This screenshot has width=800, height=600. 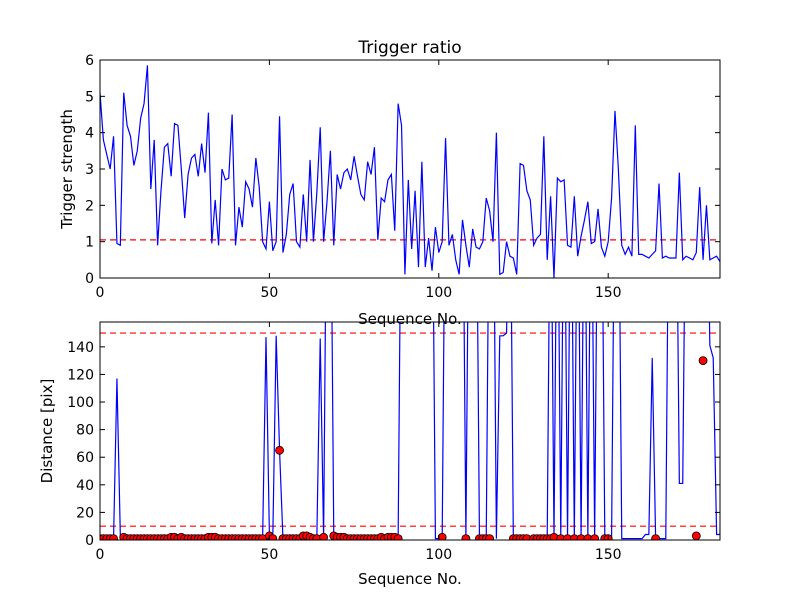 What do you see at coordinates (89, 206) in the screenshot?
I see `y-tick-label: 2` at bounding box center [89, 206].